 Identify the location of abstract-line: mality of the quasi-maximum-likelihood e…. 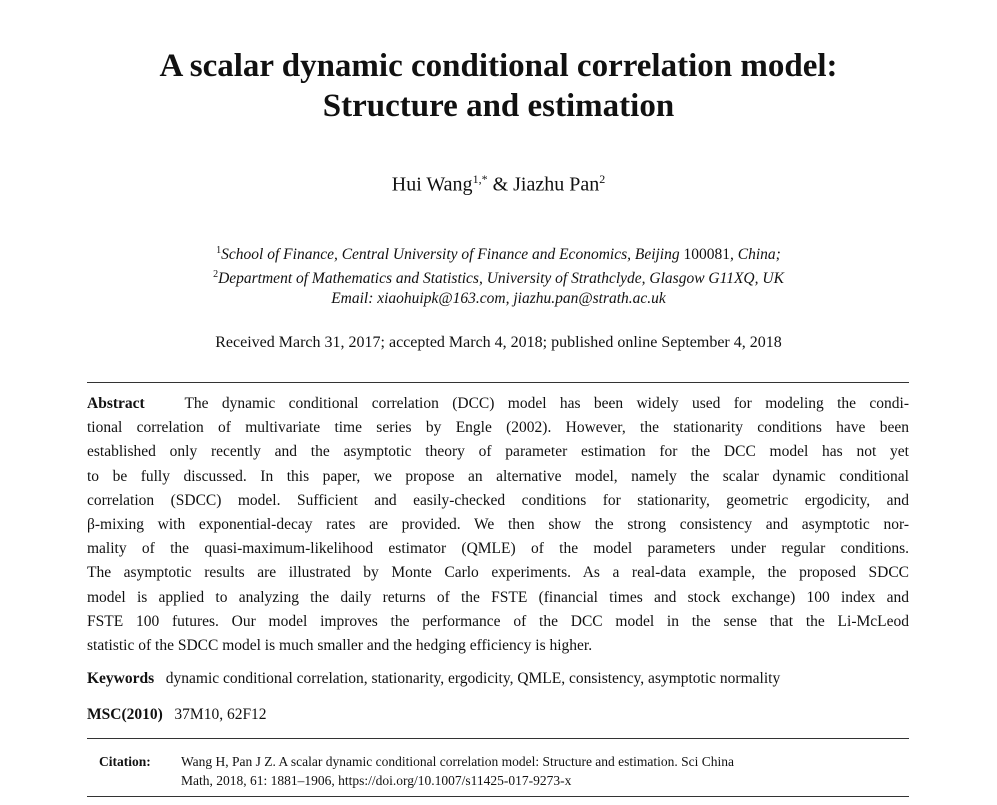
(498, 549).